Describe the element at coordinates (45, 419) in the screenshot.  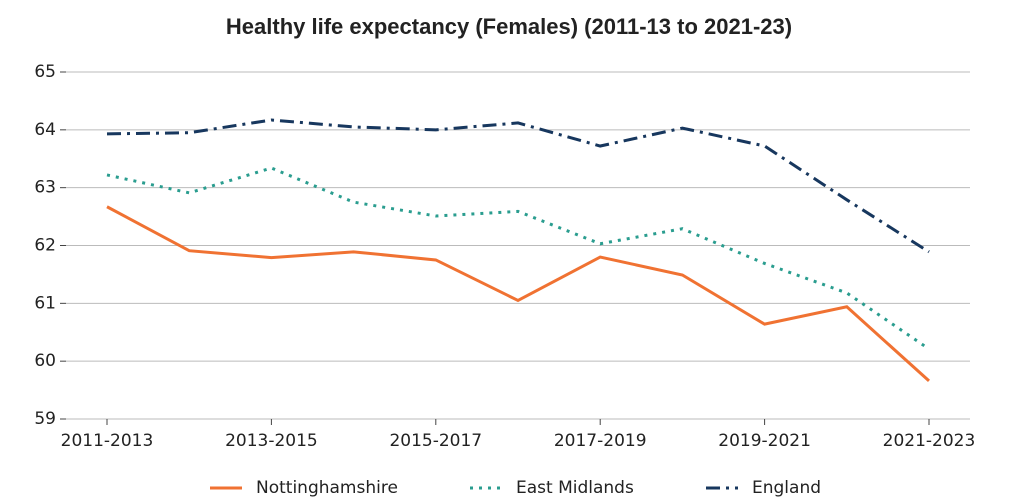
I see `y-tick-label: 59` at that location.